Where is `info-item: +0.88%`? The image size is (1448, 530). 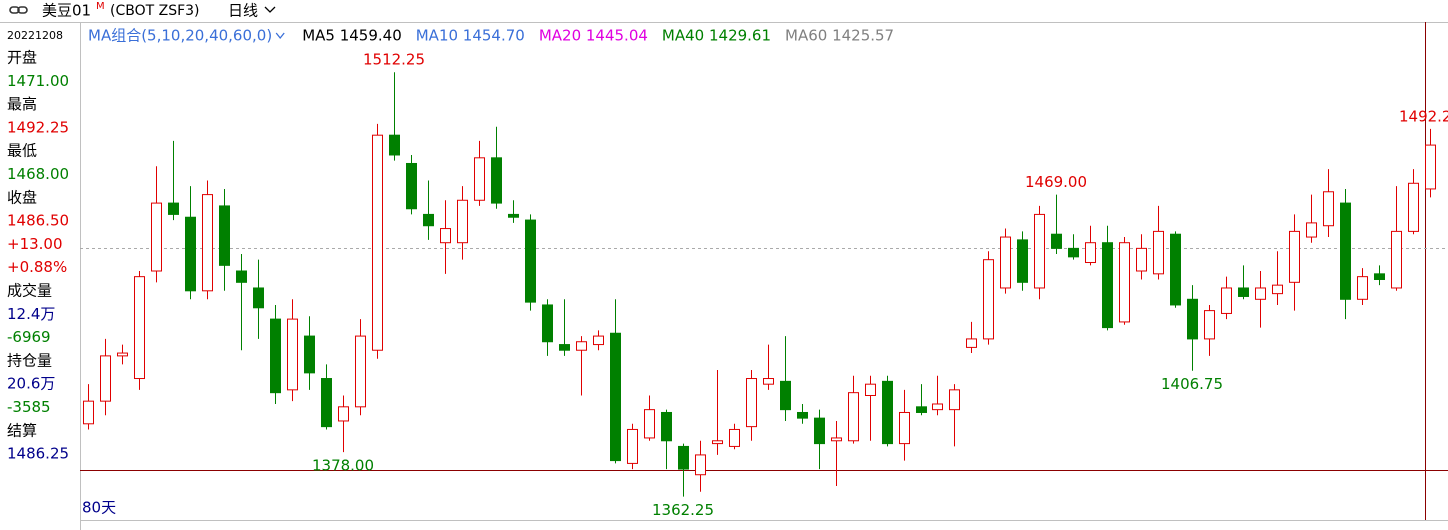 info-item: +0.88% is located at coordinates (37, 267).